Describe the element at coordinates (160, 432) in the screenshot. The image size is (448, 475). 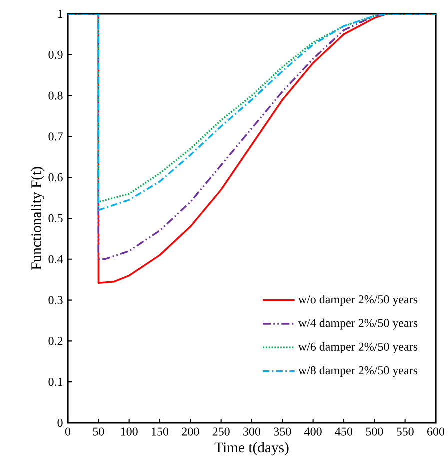
I see `x-tick-label: 150` at that location.